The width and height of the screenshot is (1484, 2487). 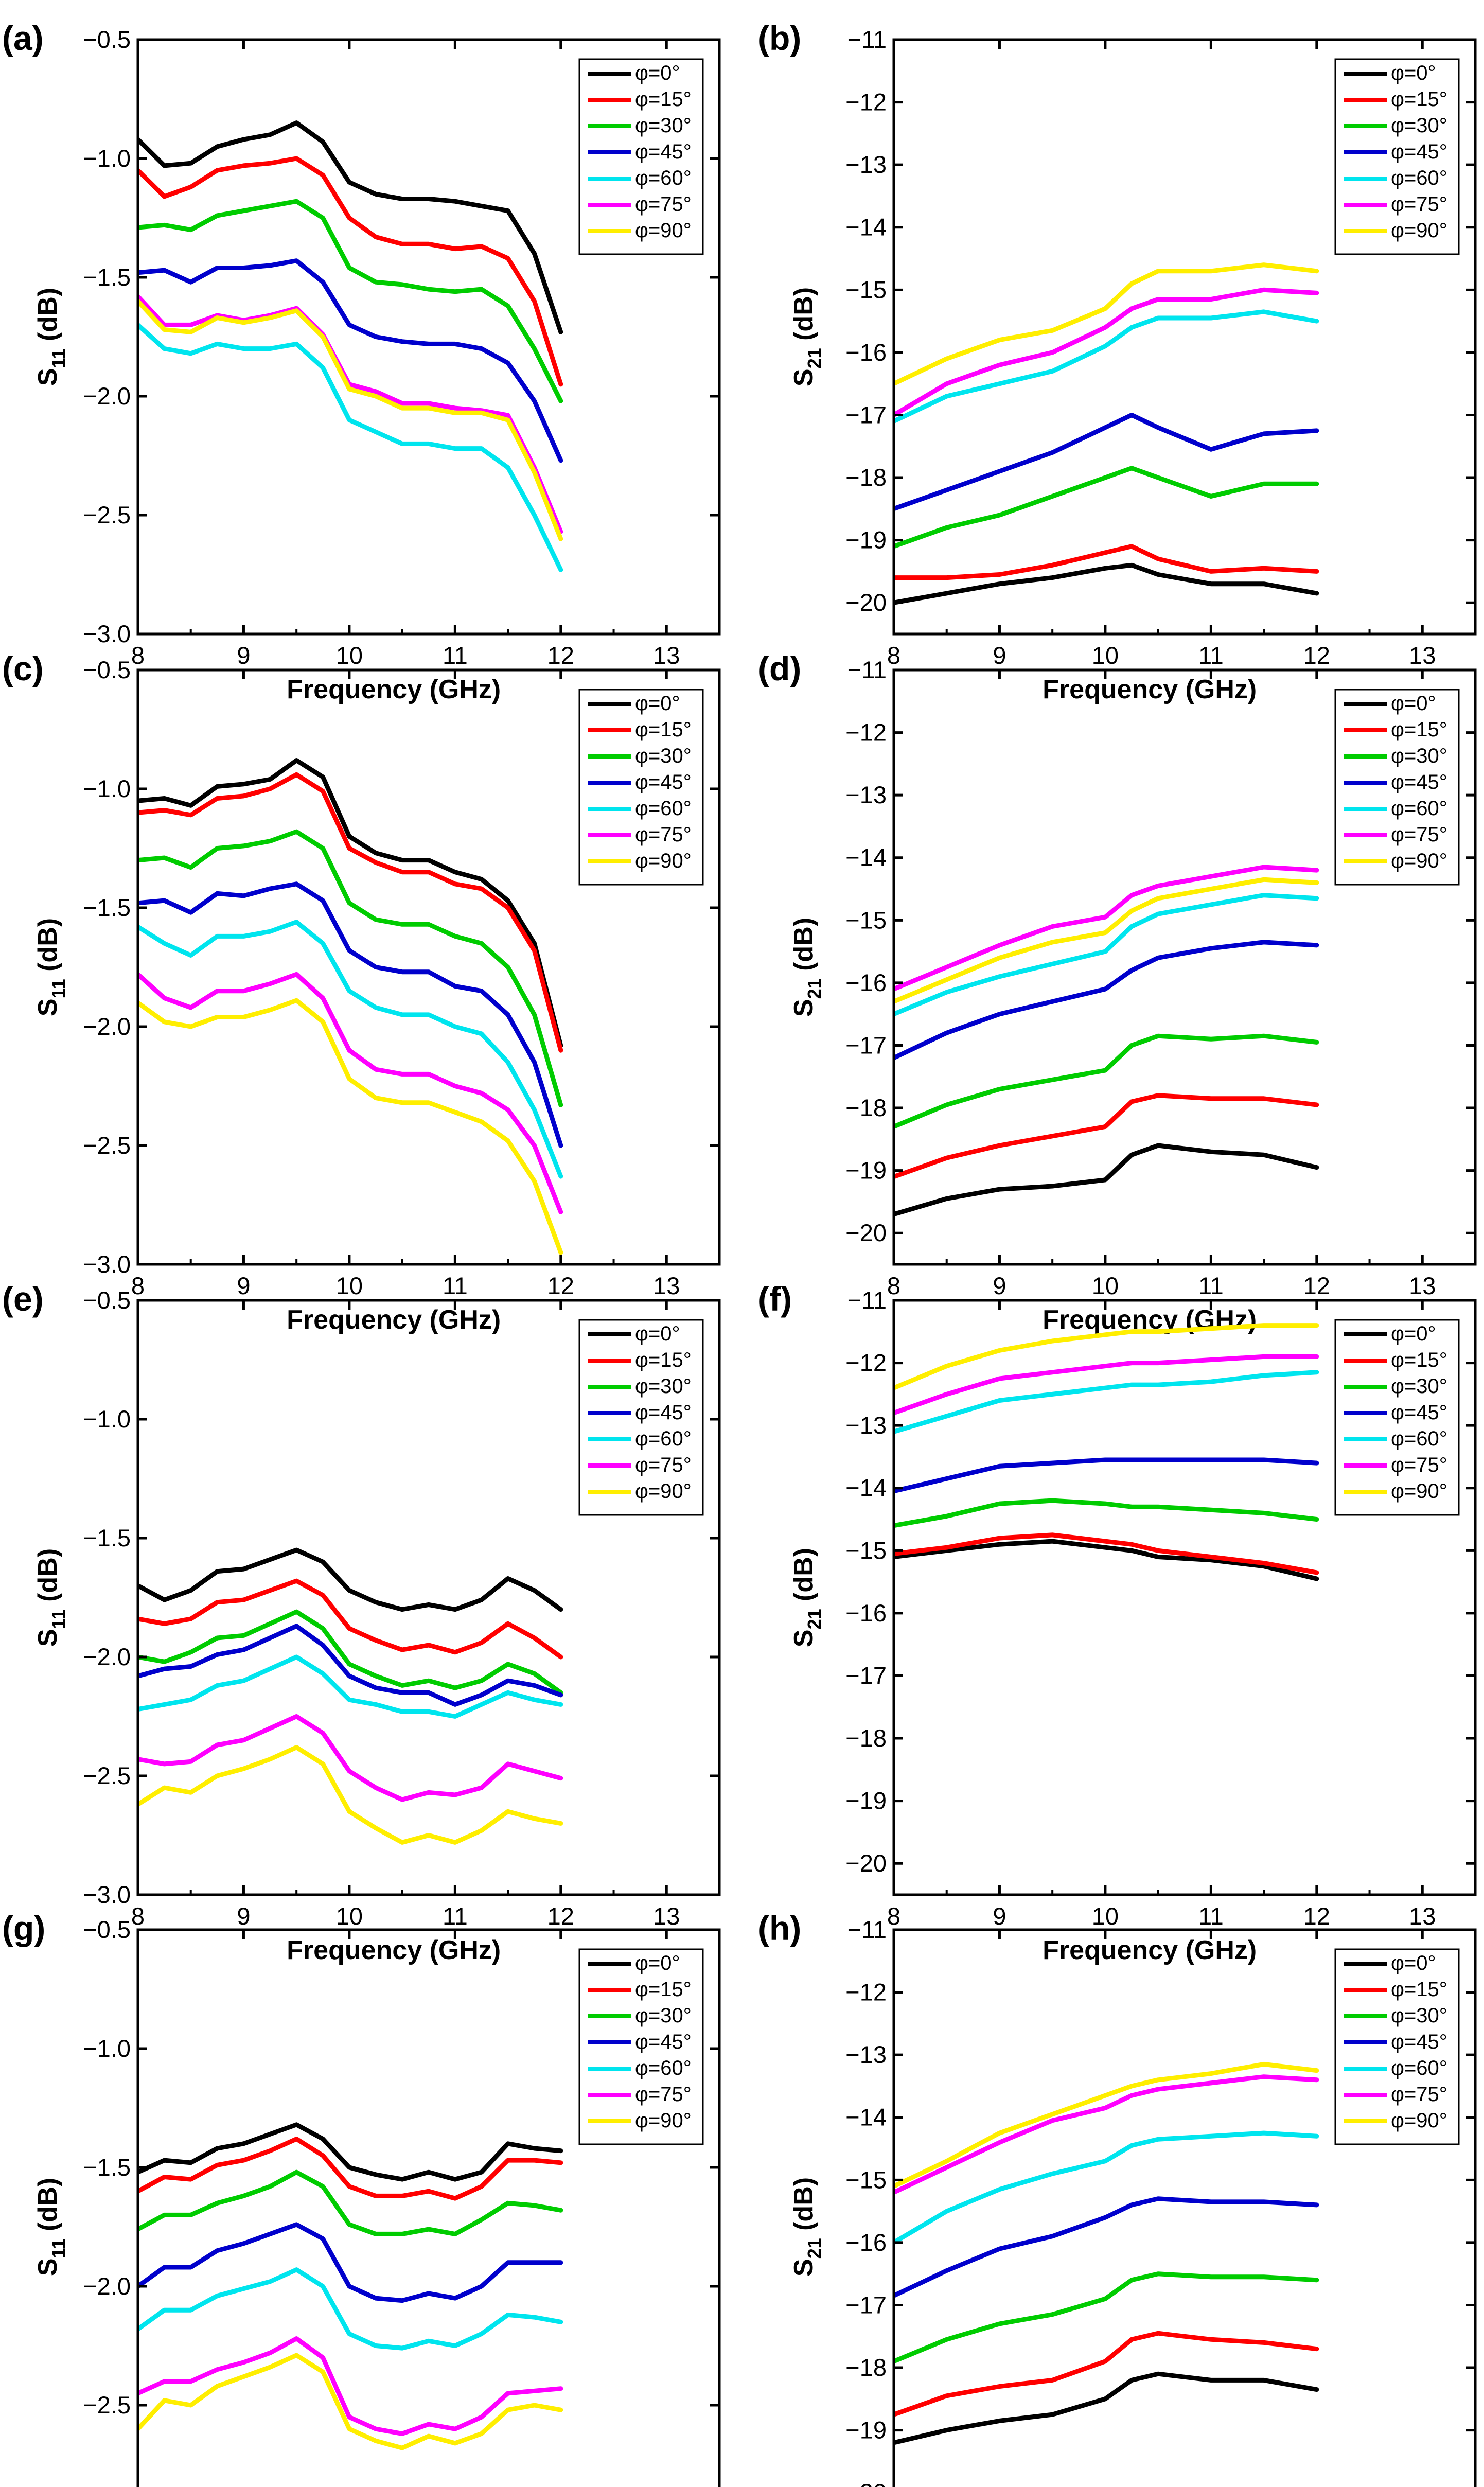 I want to click on x-tick-label: 8, so click(x=893, y=1916).